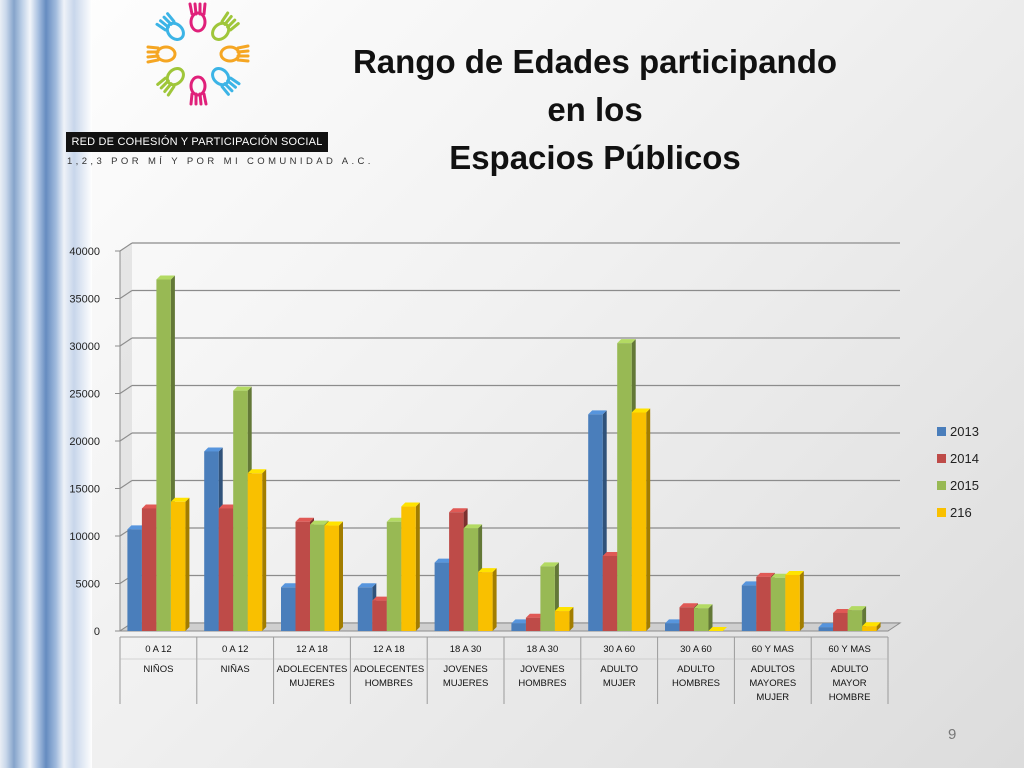 Image resolution: width=1024 pixels, height=768 pixels. Describe the element at coordinates (97, 632) in the screenshot. I see `y-tick-label: 0` at that location.